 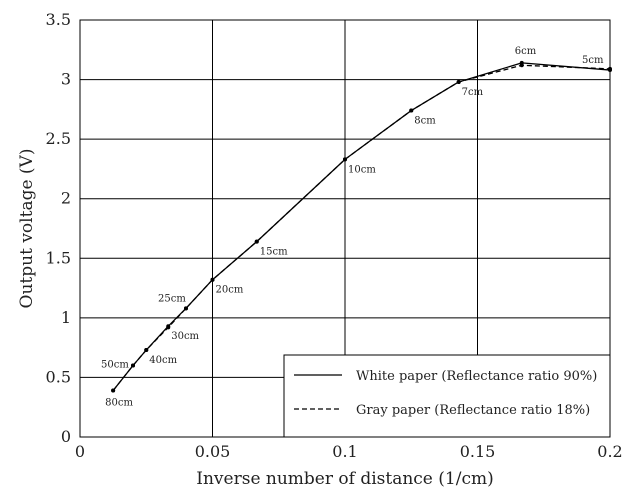 I want to click on y-tick-label: 2.5, so click(x=58, y=138).